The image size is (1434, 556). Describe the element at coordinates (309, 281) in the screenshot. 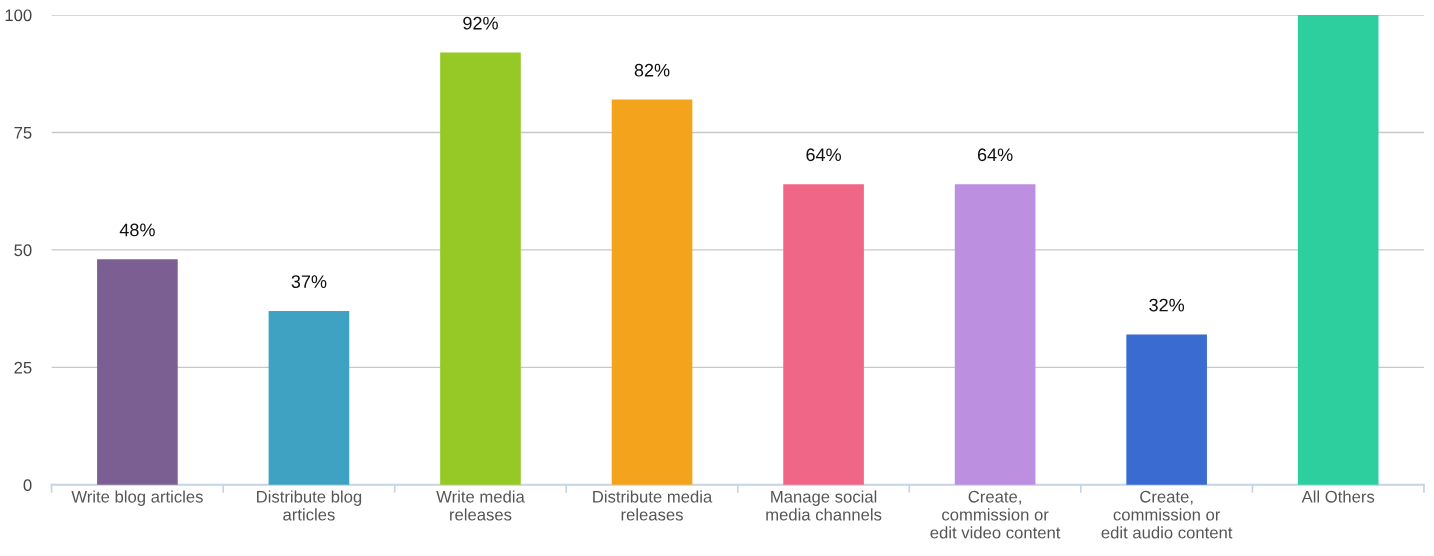

I see `data-label: 37%` at that location.